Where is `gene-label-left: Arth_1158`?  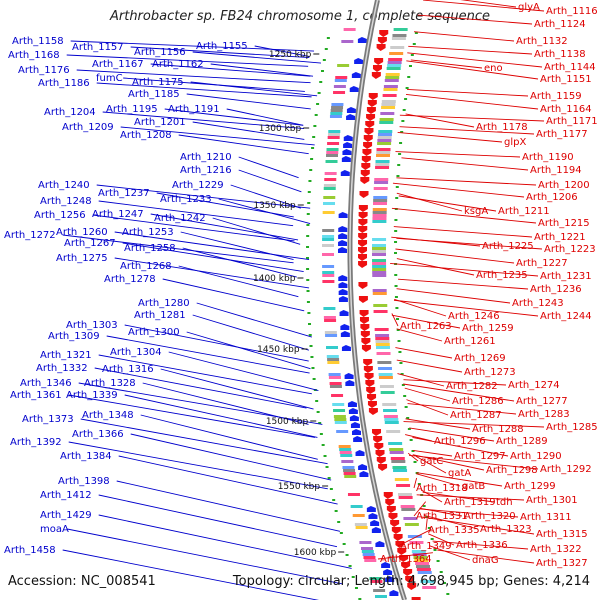
gene-label-left: Arth_1158 is located at coordinates (38, 41).